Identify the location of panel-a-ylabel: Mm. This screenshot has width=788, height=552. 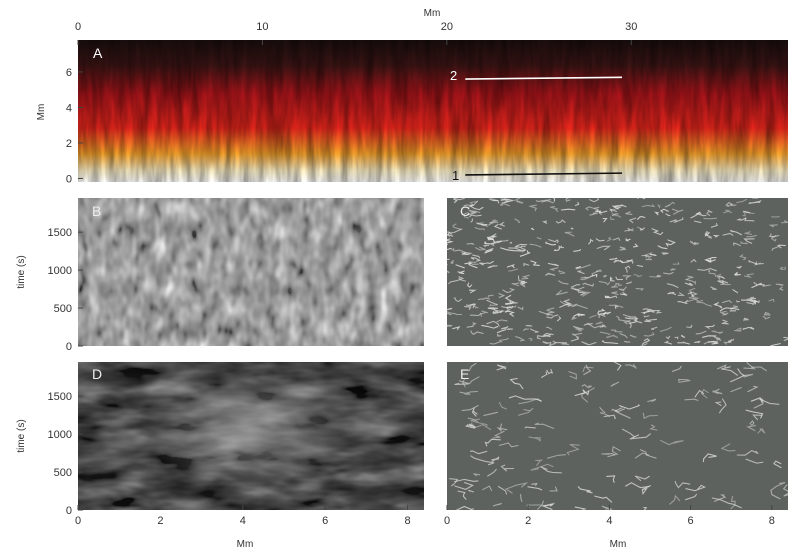
(41, 112).